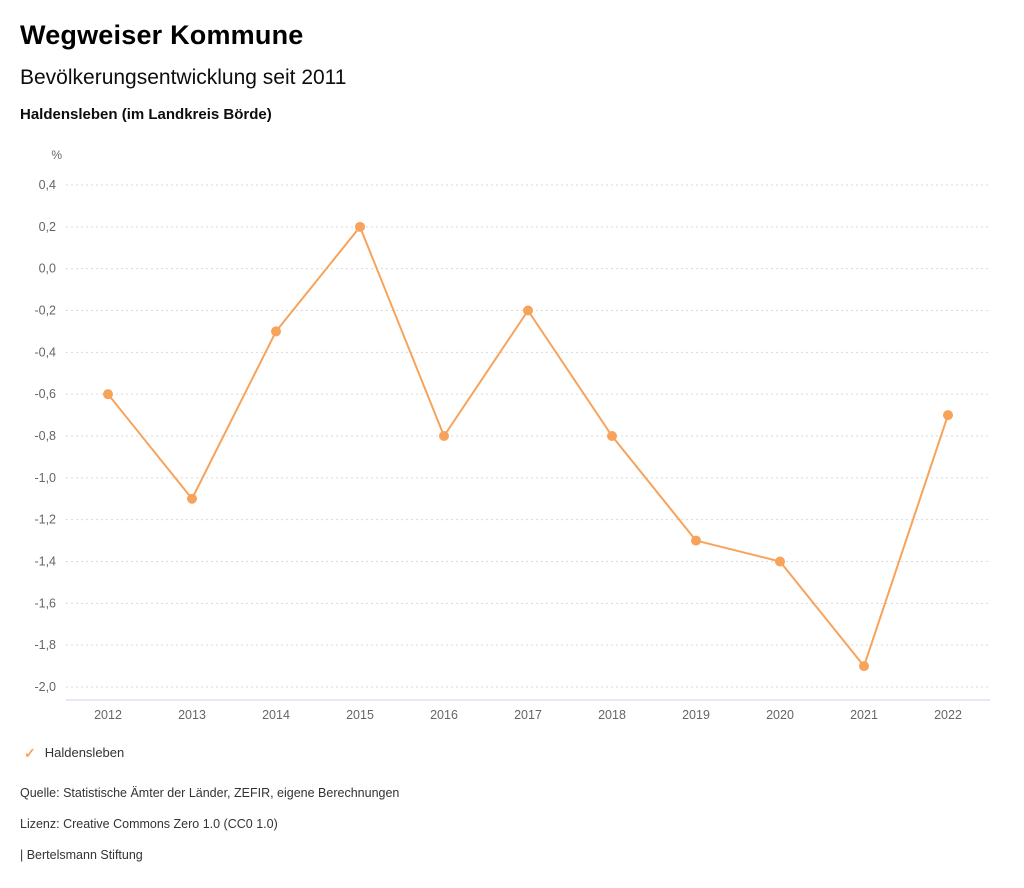  What do you see at coordinates (696, 715) in the screenshot?
I see `x-tick-label: 2019` at bounding box center [696, 715].